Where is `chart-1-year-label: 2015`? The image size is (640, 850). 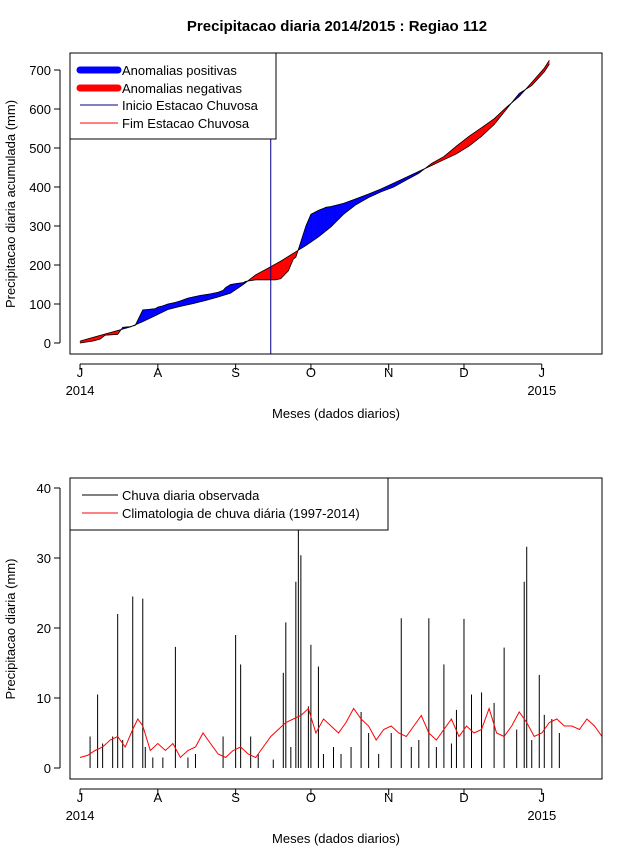
chart-1-year-label: 2015 is located at coordinates (541, 390).